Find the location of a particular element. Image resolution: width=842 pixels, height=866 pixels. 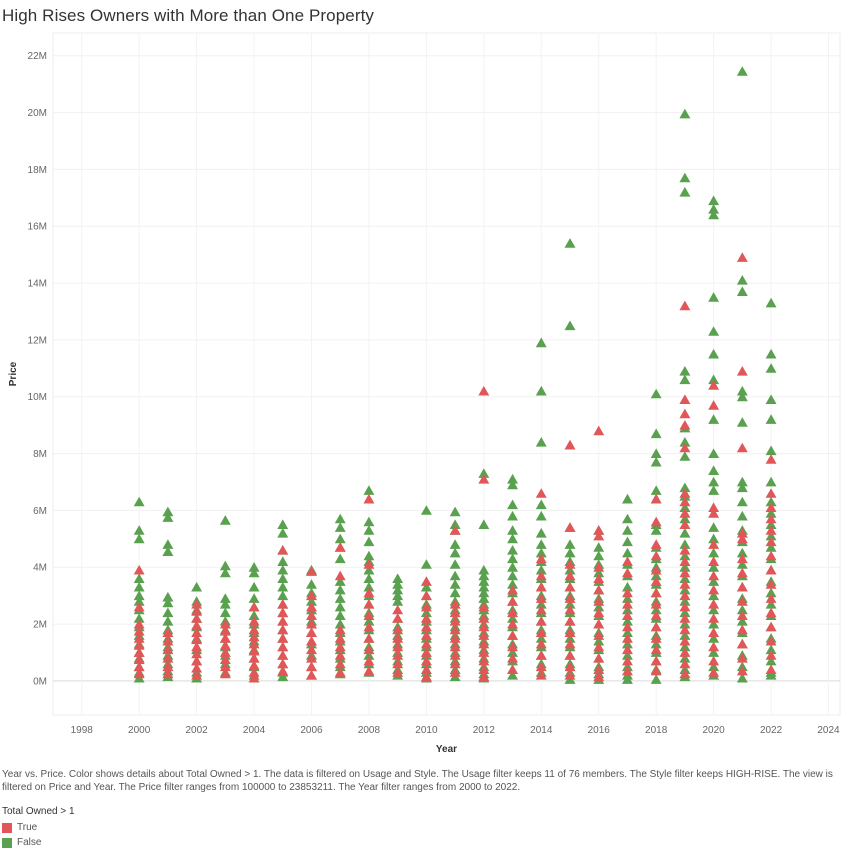

legend-item-true: True is located at coordinates (38, 827).